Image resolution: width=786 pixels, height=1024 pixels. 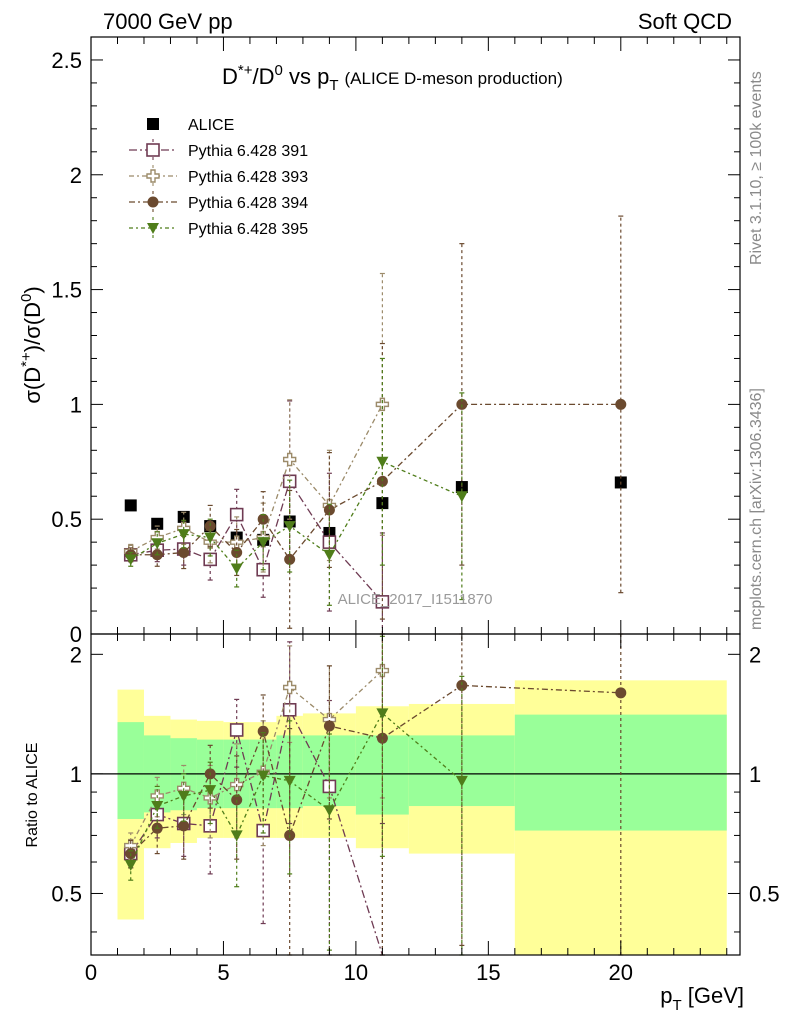 I want to click on ratio-ytick-label: 2, so click(x=76, y=654).